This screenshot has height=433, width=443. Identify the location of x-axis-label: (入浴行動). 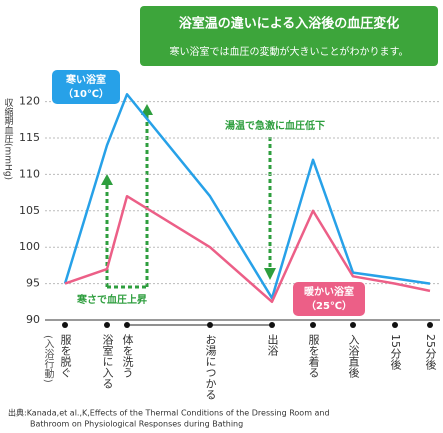
(48, 359).